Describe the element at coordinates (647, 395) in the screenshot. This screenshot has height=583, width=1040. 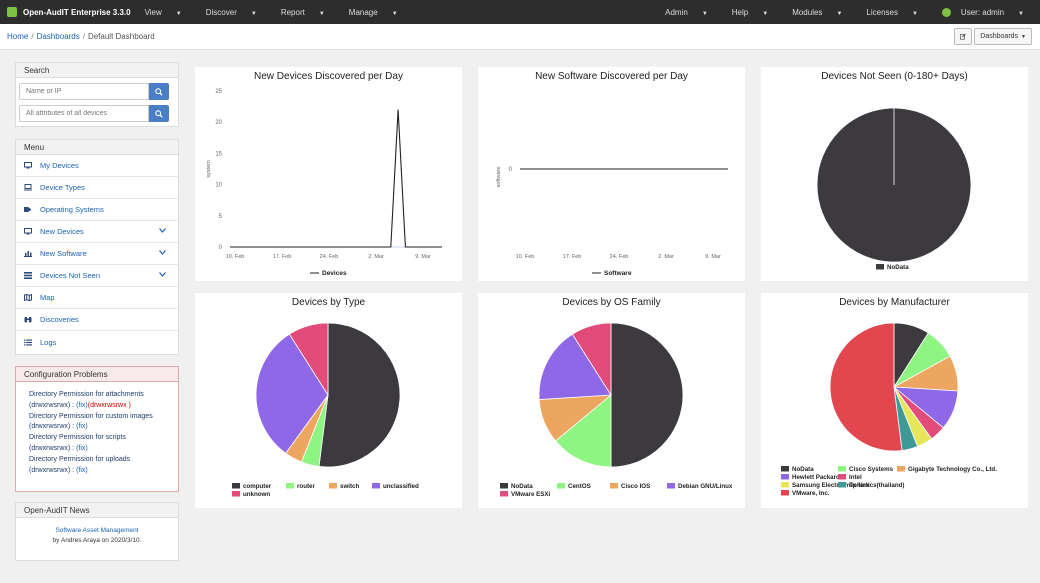
I see `pie-slice-nodata` at that location.